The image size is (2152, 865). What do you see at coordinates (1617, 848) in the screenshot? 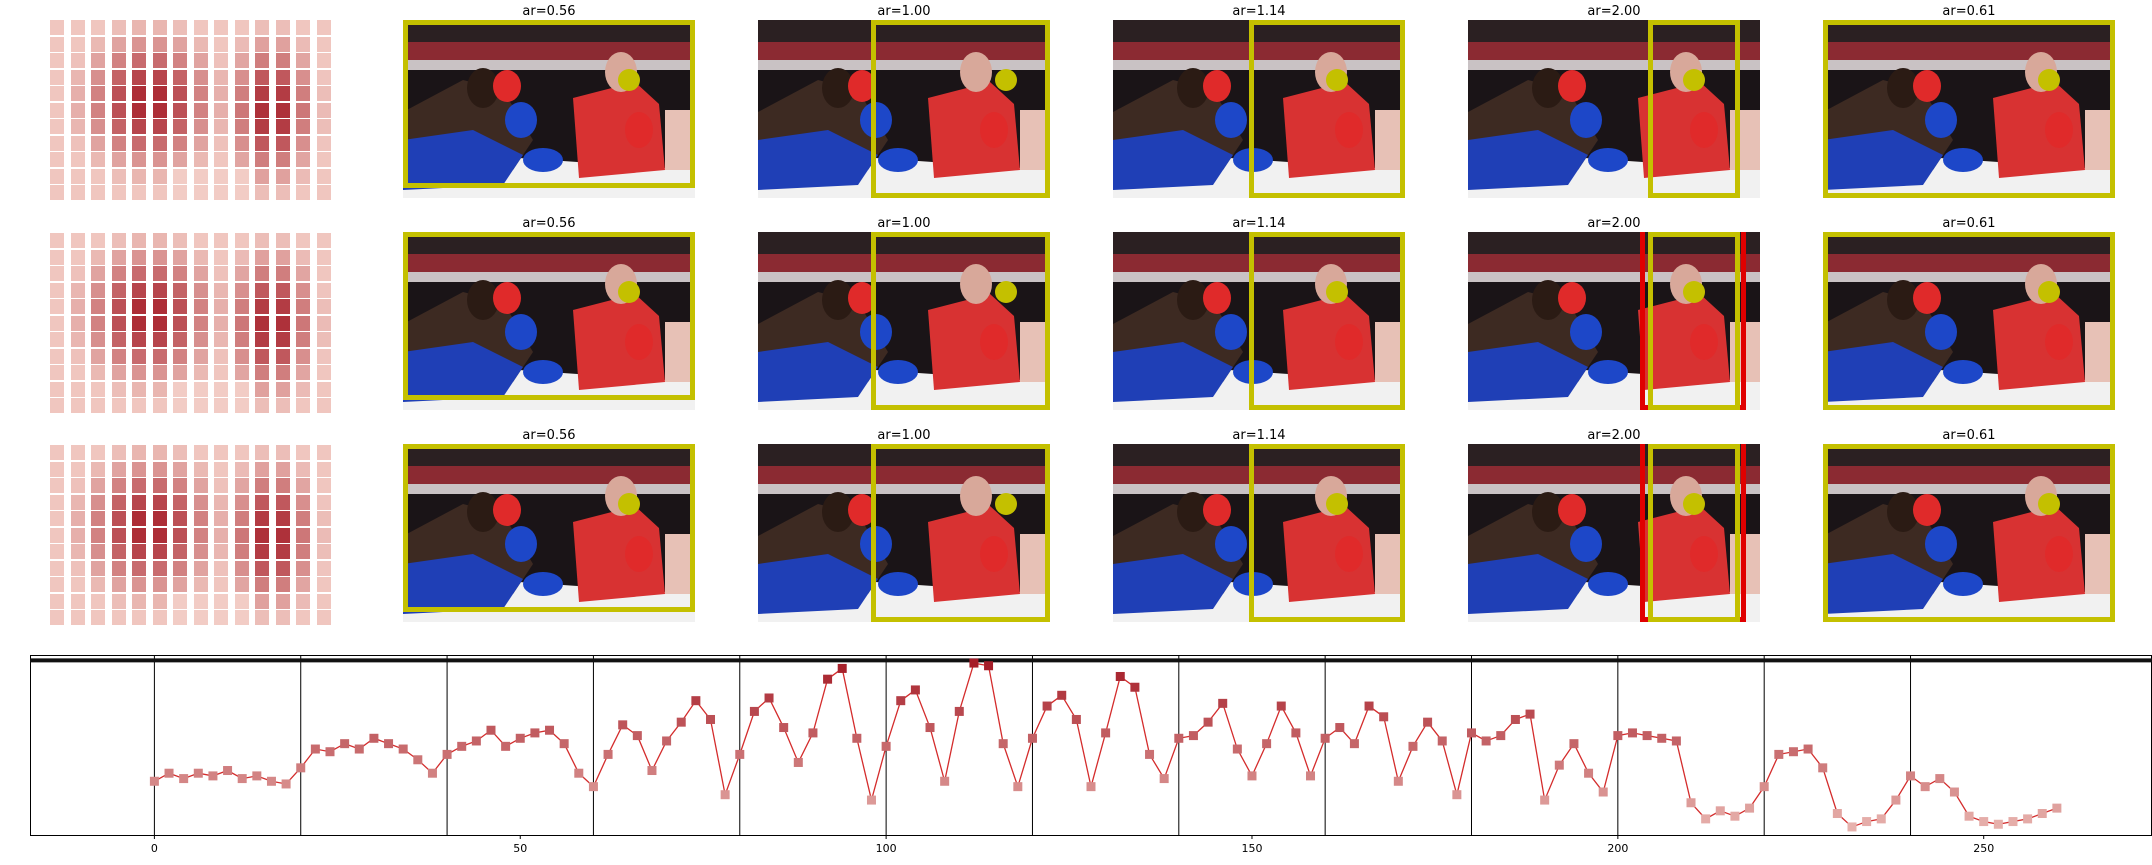
I see `x-tick-label: 200` at bounding box center [1617, 848].